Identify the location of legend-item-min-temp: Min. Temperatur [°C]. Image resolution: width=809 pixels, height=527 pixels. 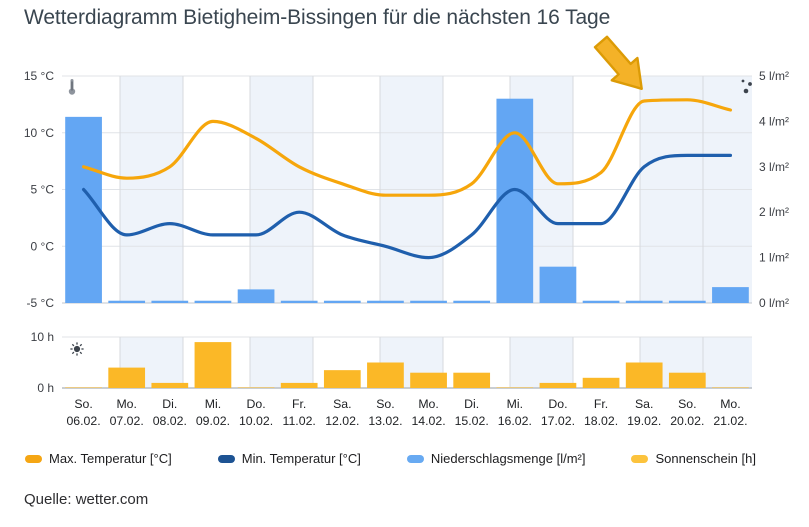
(289, 458).